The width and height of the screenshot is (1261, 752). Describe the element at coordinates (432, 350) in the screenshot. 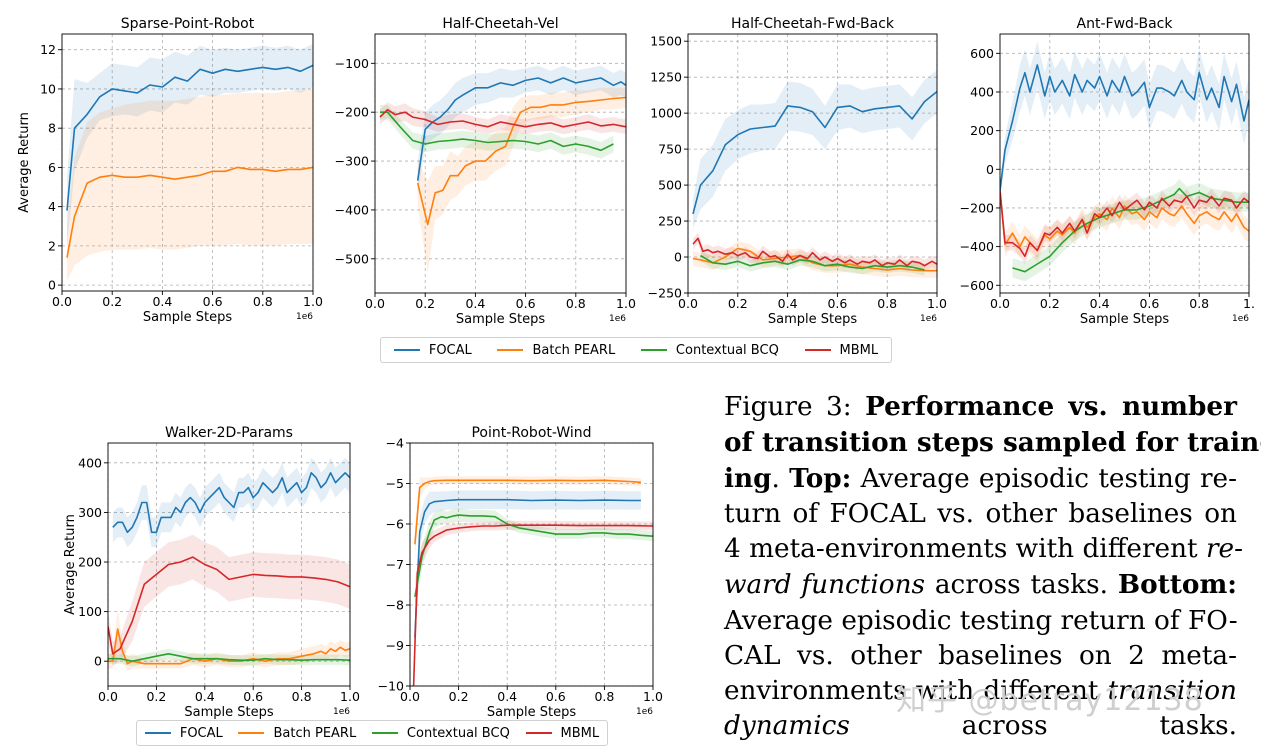

I see `legend-item-focal: FOCAL` at that location.